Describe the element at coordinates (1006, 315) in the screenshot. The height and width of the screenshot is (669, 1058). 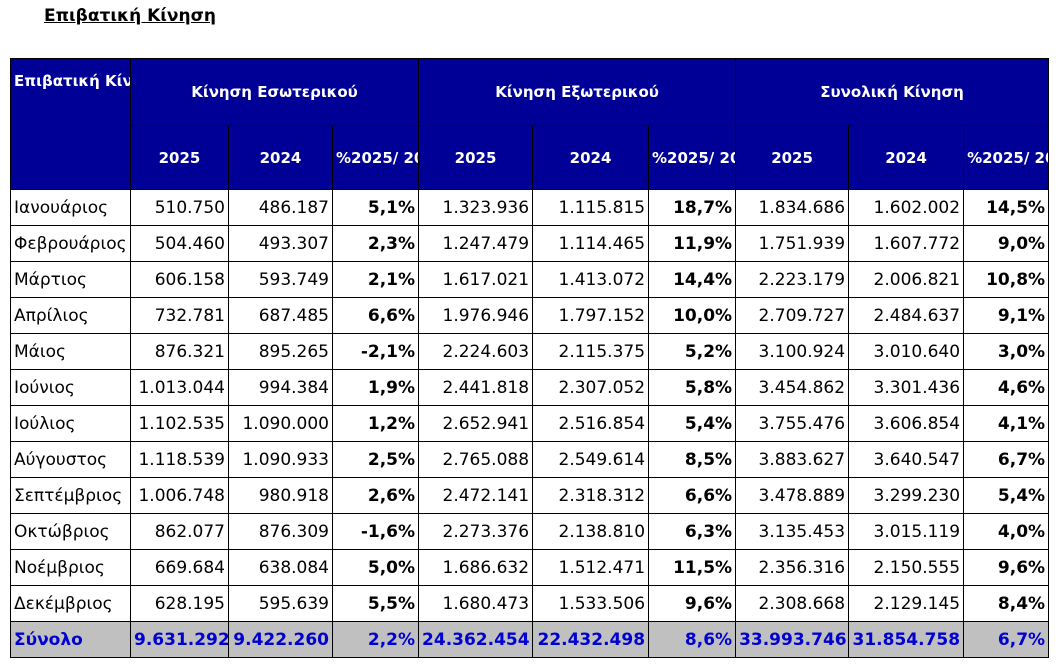
I see `cell: 9,1%` at that location.